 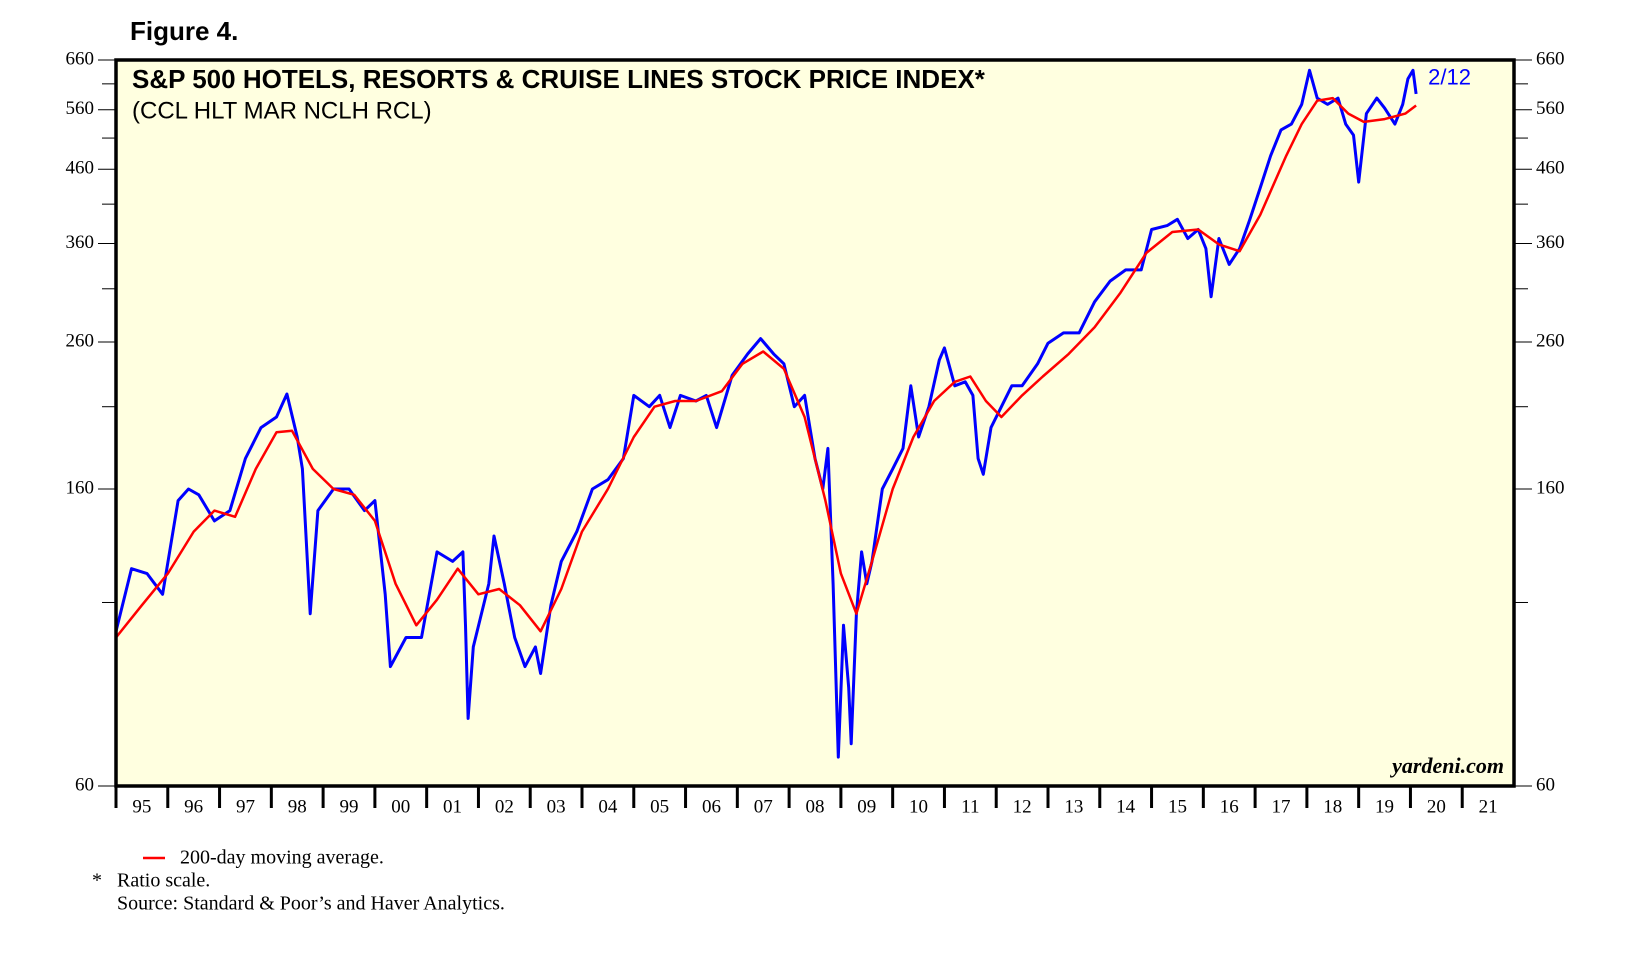 I want to click on y2-tick-label: 260, so click(x=1550, y=340).